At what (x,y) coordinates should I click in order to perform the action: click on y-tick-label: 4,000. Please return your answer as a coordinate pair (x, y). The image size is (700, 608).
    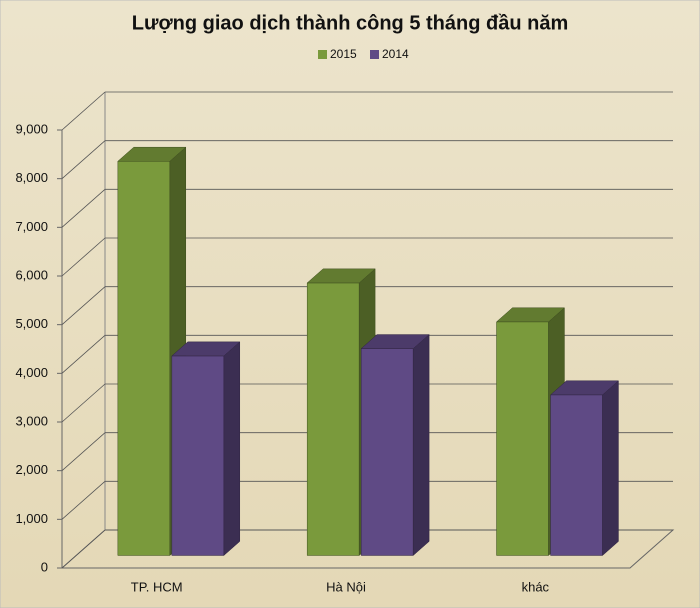
    Looking at the image, I should click on (31, 372).